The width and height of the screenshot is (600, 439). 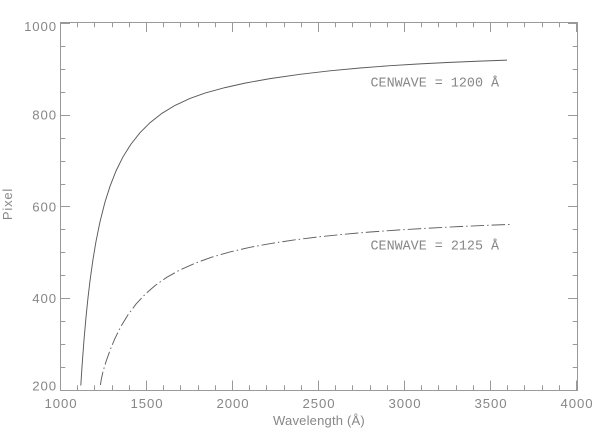 What do you see at coordinates (44, 115) in the screenshot?
I see `svg-text: 800` at bounding box center [44, 115].